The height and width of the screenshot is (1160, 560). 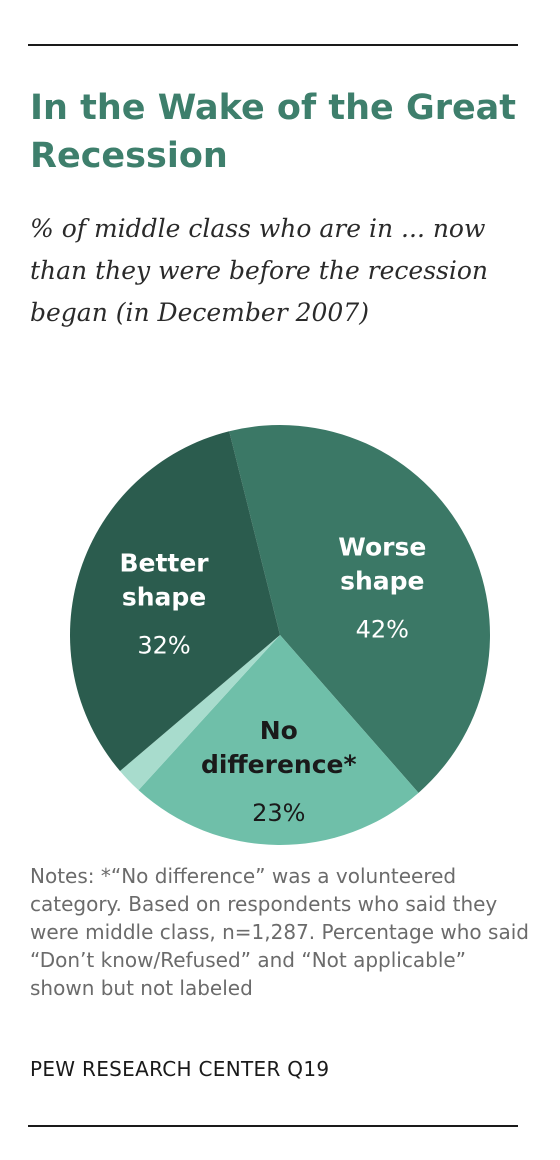 What do you see at coordinates (163, 646) in the screenshot?
I see `slice-value-3: 32%` at bounding box center [163, 646].